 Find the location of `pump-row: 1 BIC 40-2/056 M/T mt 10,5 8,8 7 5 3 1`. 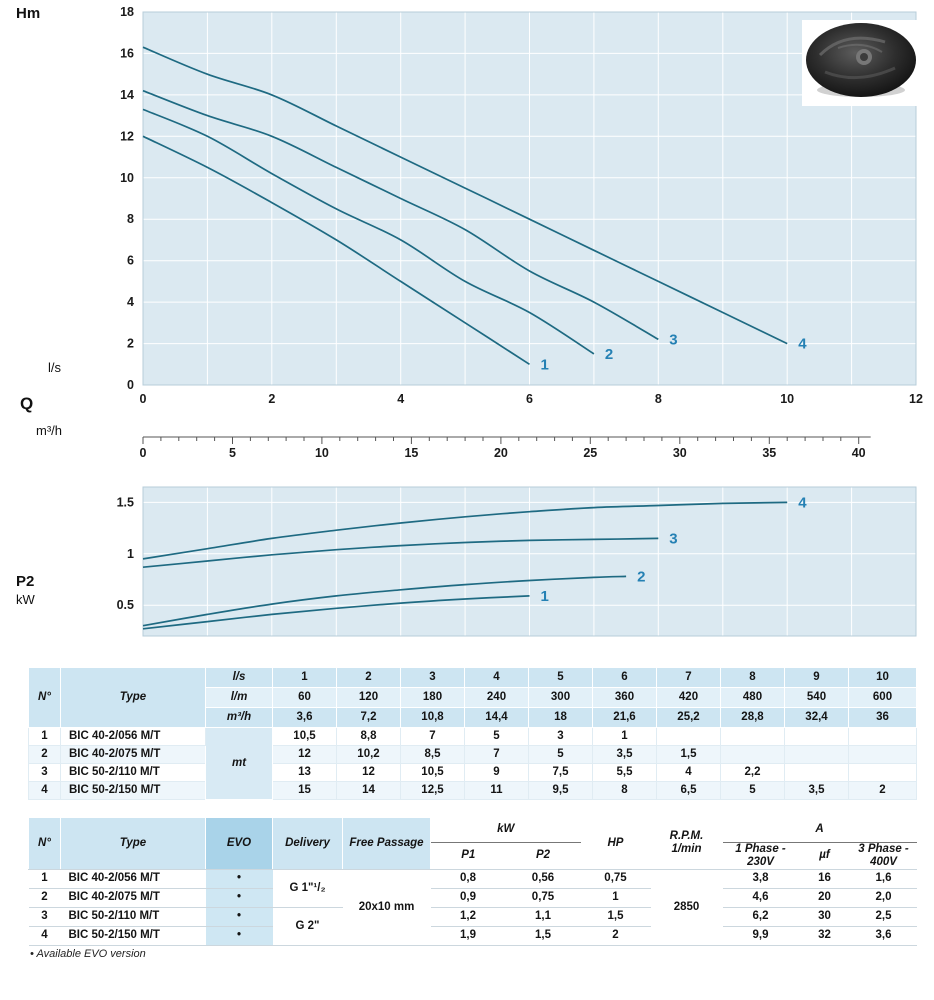

pump-row: 1 BIC 40-2/056 M/T mt 10,5 8,8 7 5 3 1 is located at coordinates (472, 763).